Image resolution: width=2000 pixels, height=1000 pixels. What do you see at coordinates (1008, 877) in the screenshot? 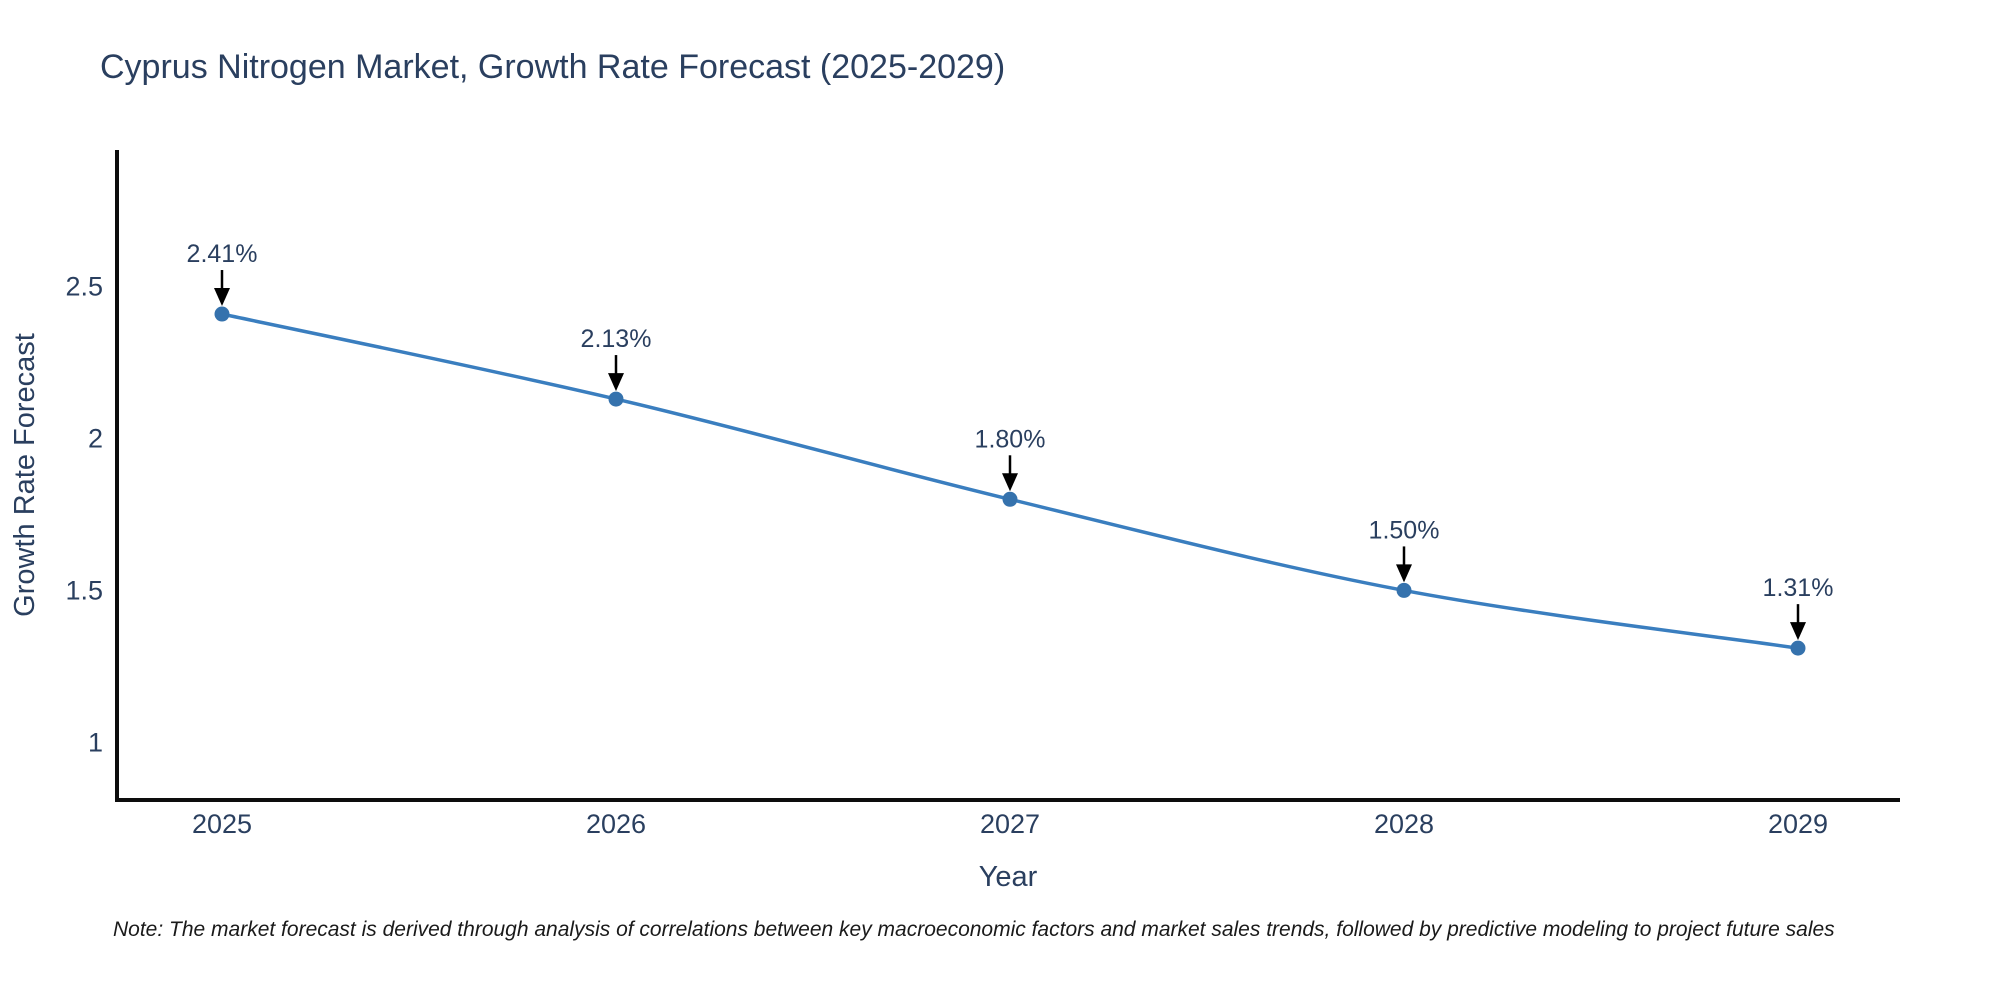
I see `x-axis-title: Year` at bounding box center [1008, 877].